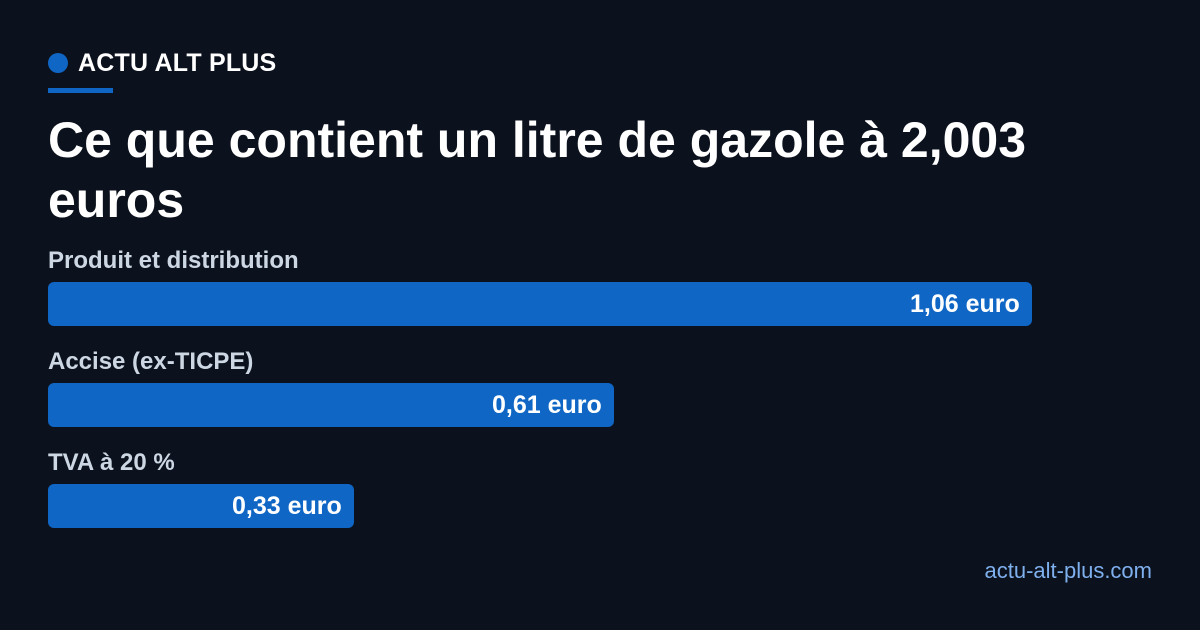 This screenshot has width=1200, height=630. I want to click on brand: ACTU ALT PLUS, so click(162, 63).